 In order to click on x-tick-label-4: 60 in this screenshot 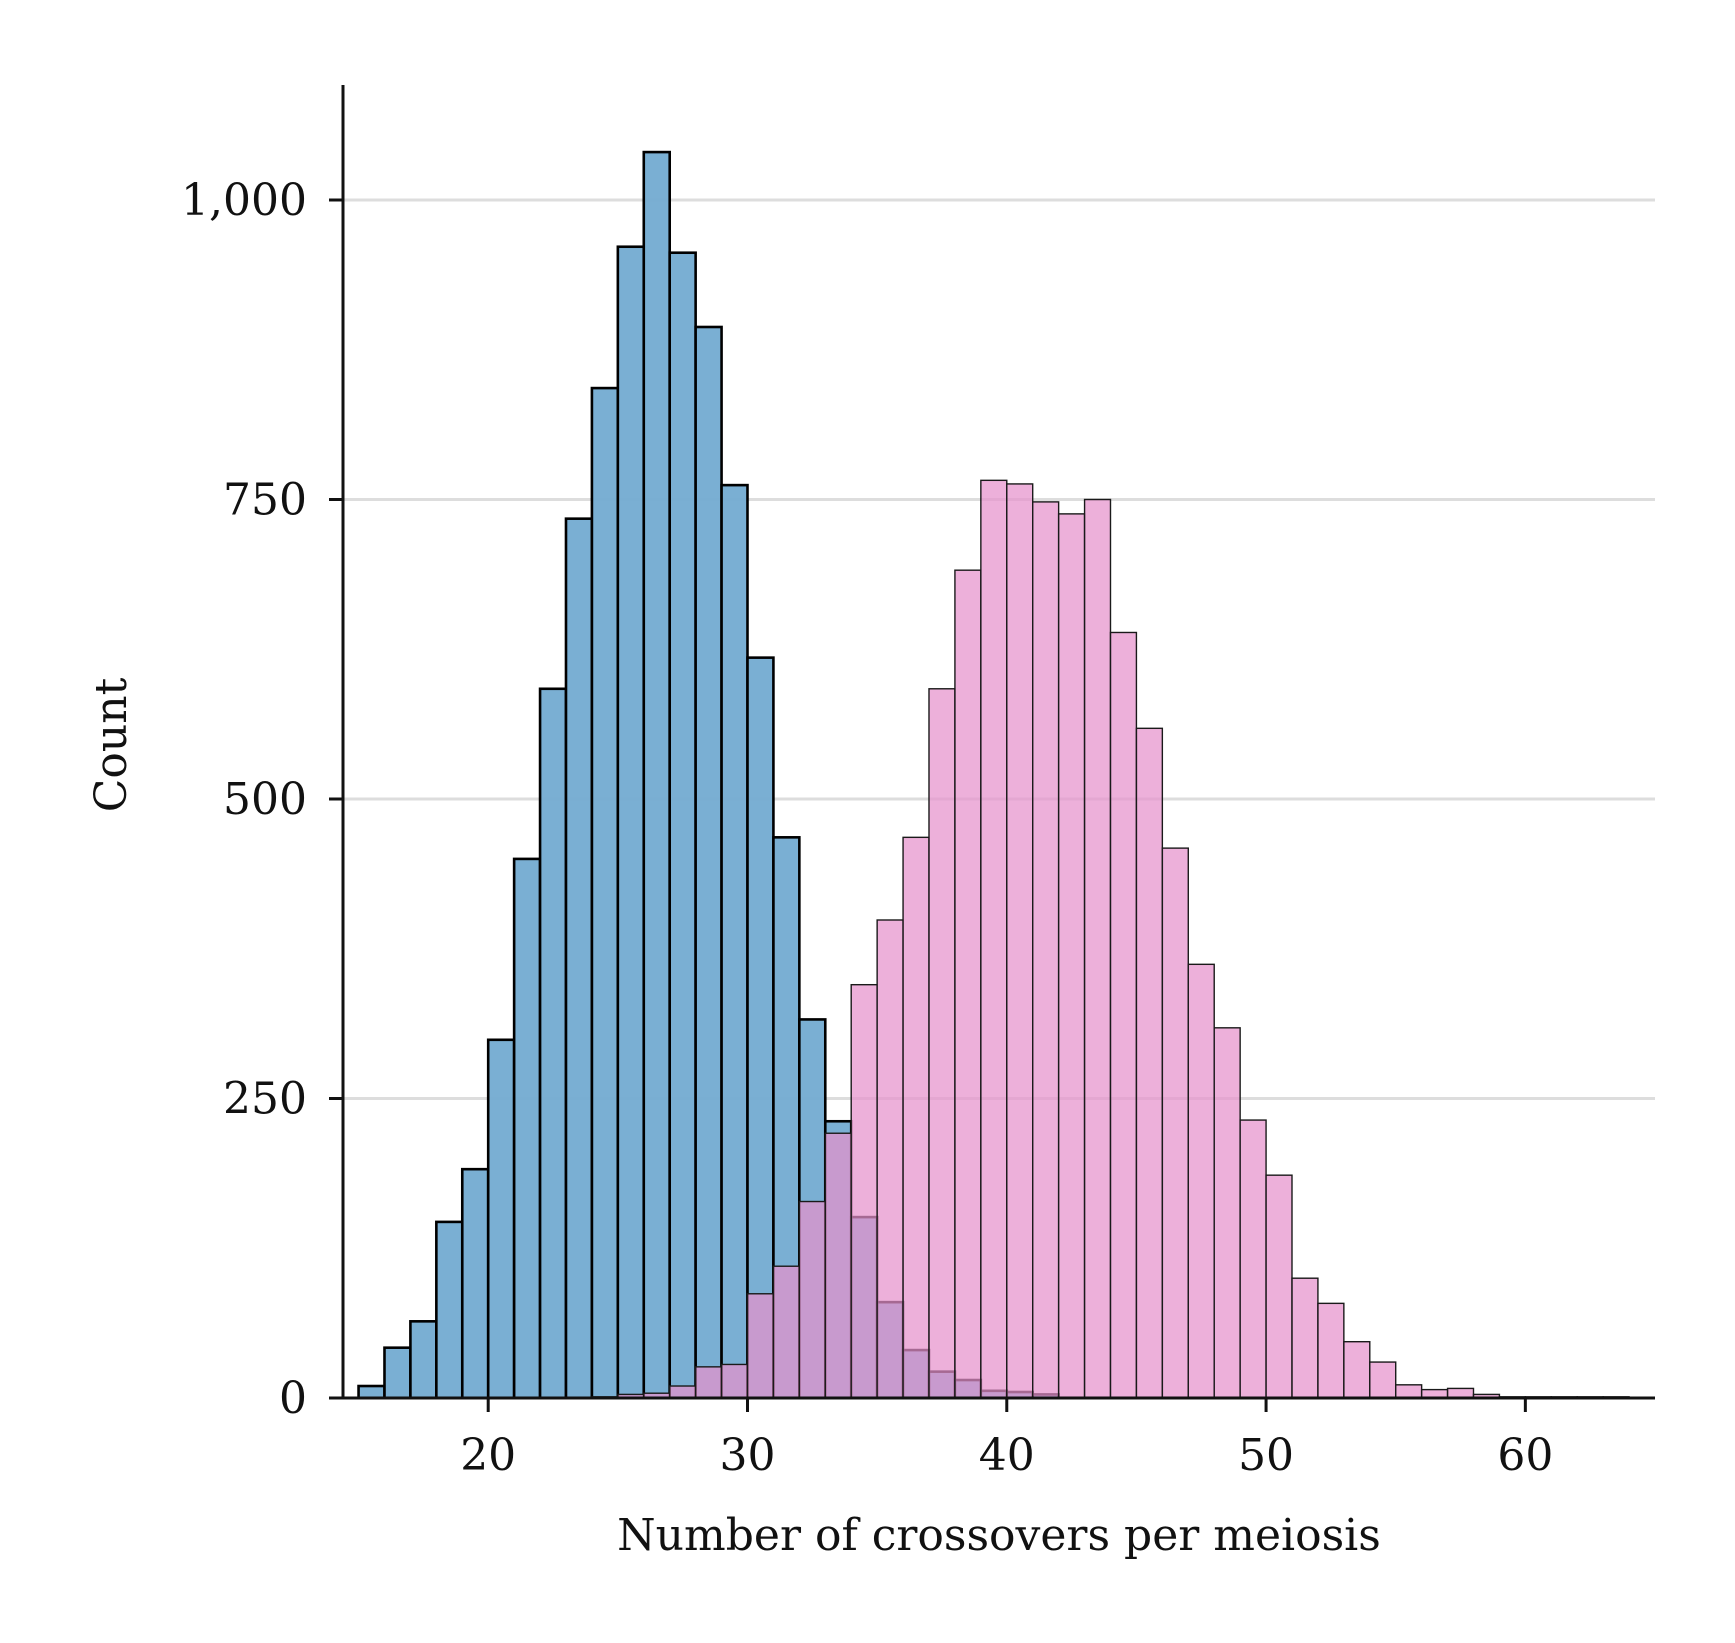, I will do `click(1525, 1455)`.